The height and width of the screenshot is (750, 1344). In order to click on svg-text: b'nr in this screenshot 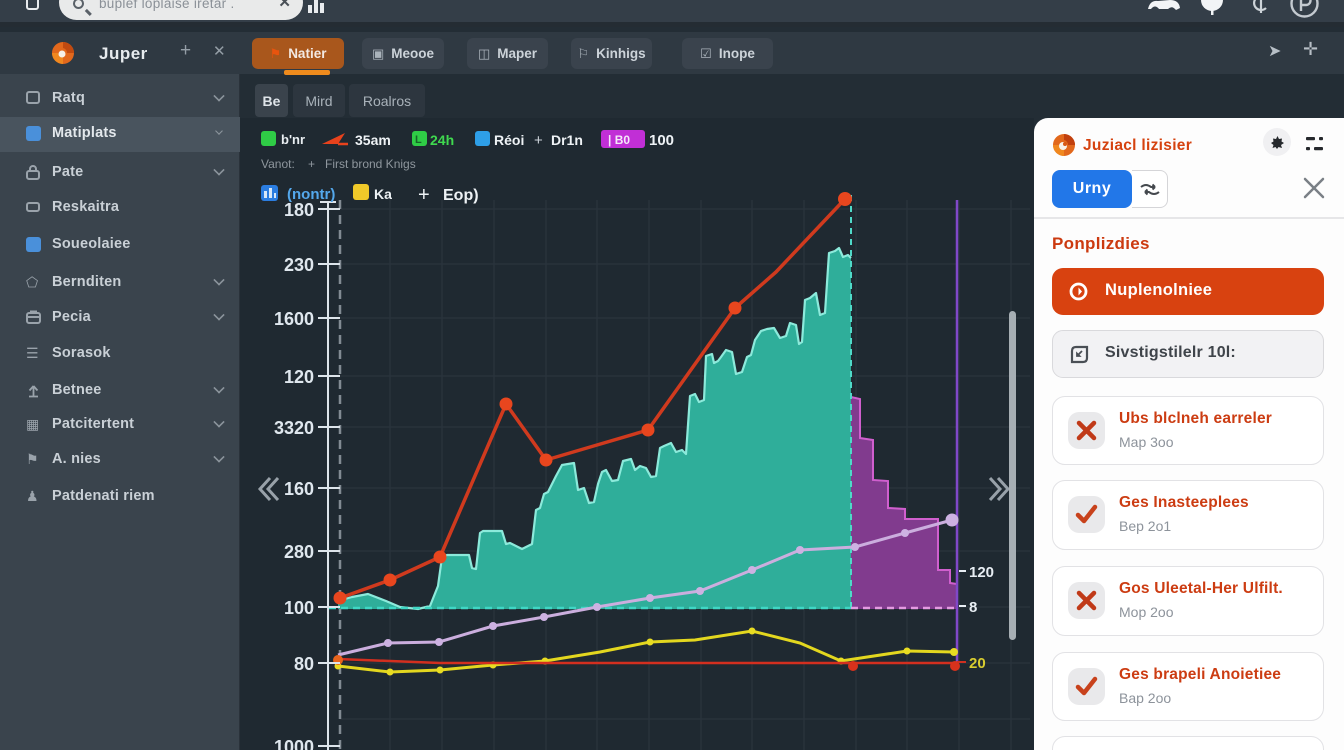, I will do `click(293, 139)`.